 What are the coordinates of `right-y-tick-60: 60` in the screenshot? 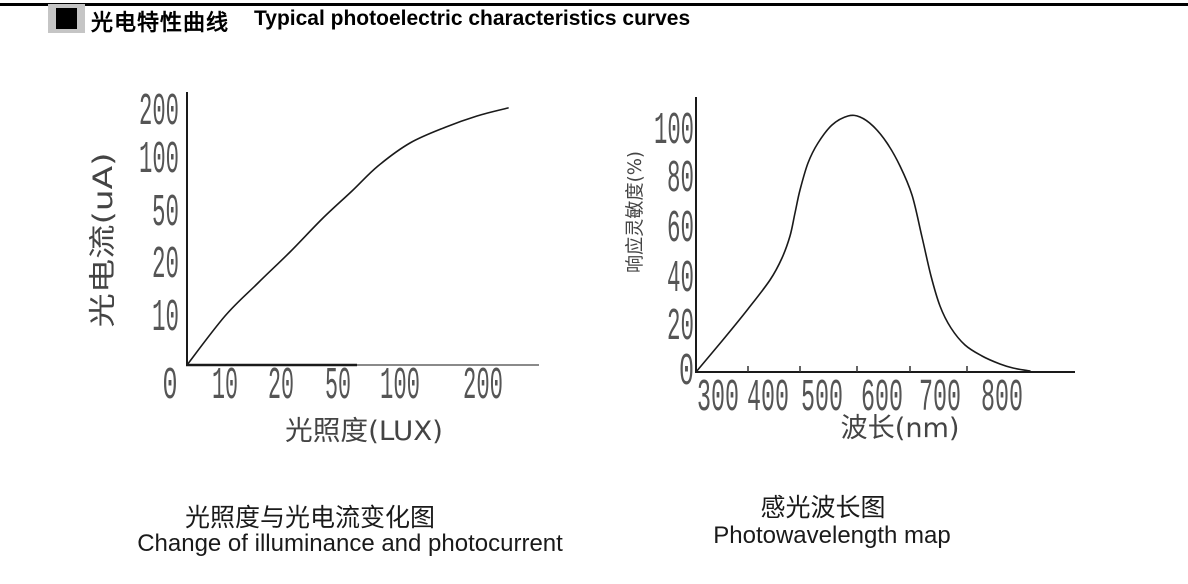 It's located at (680, 229).